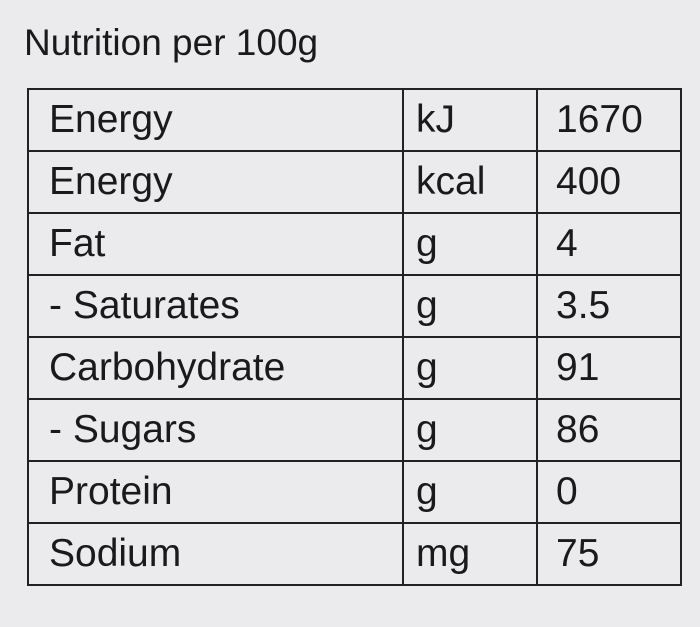  I want to click on nutrient-value: 3.5, so click(609, 306).